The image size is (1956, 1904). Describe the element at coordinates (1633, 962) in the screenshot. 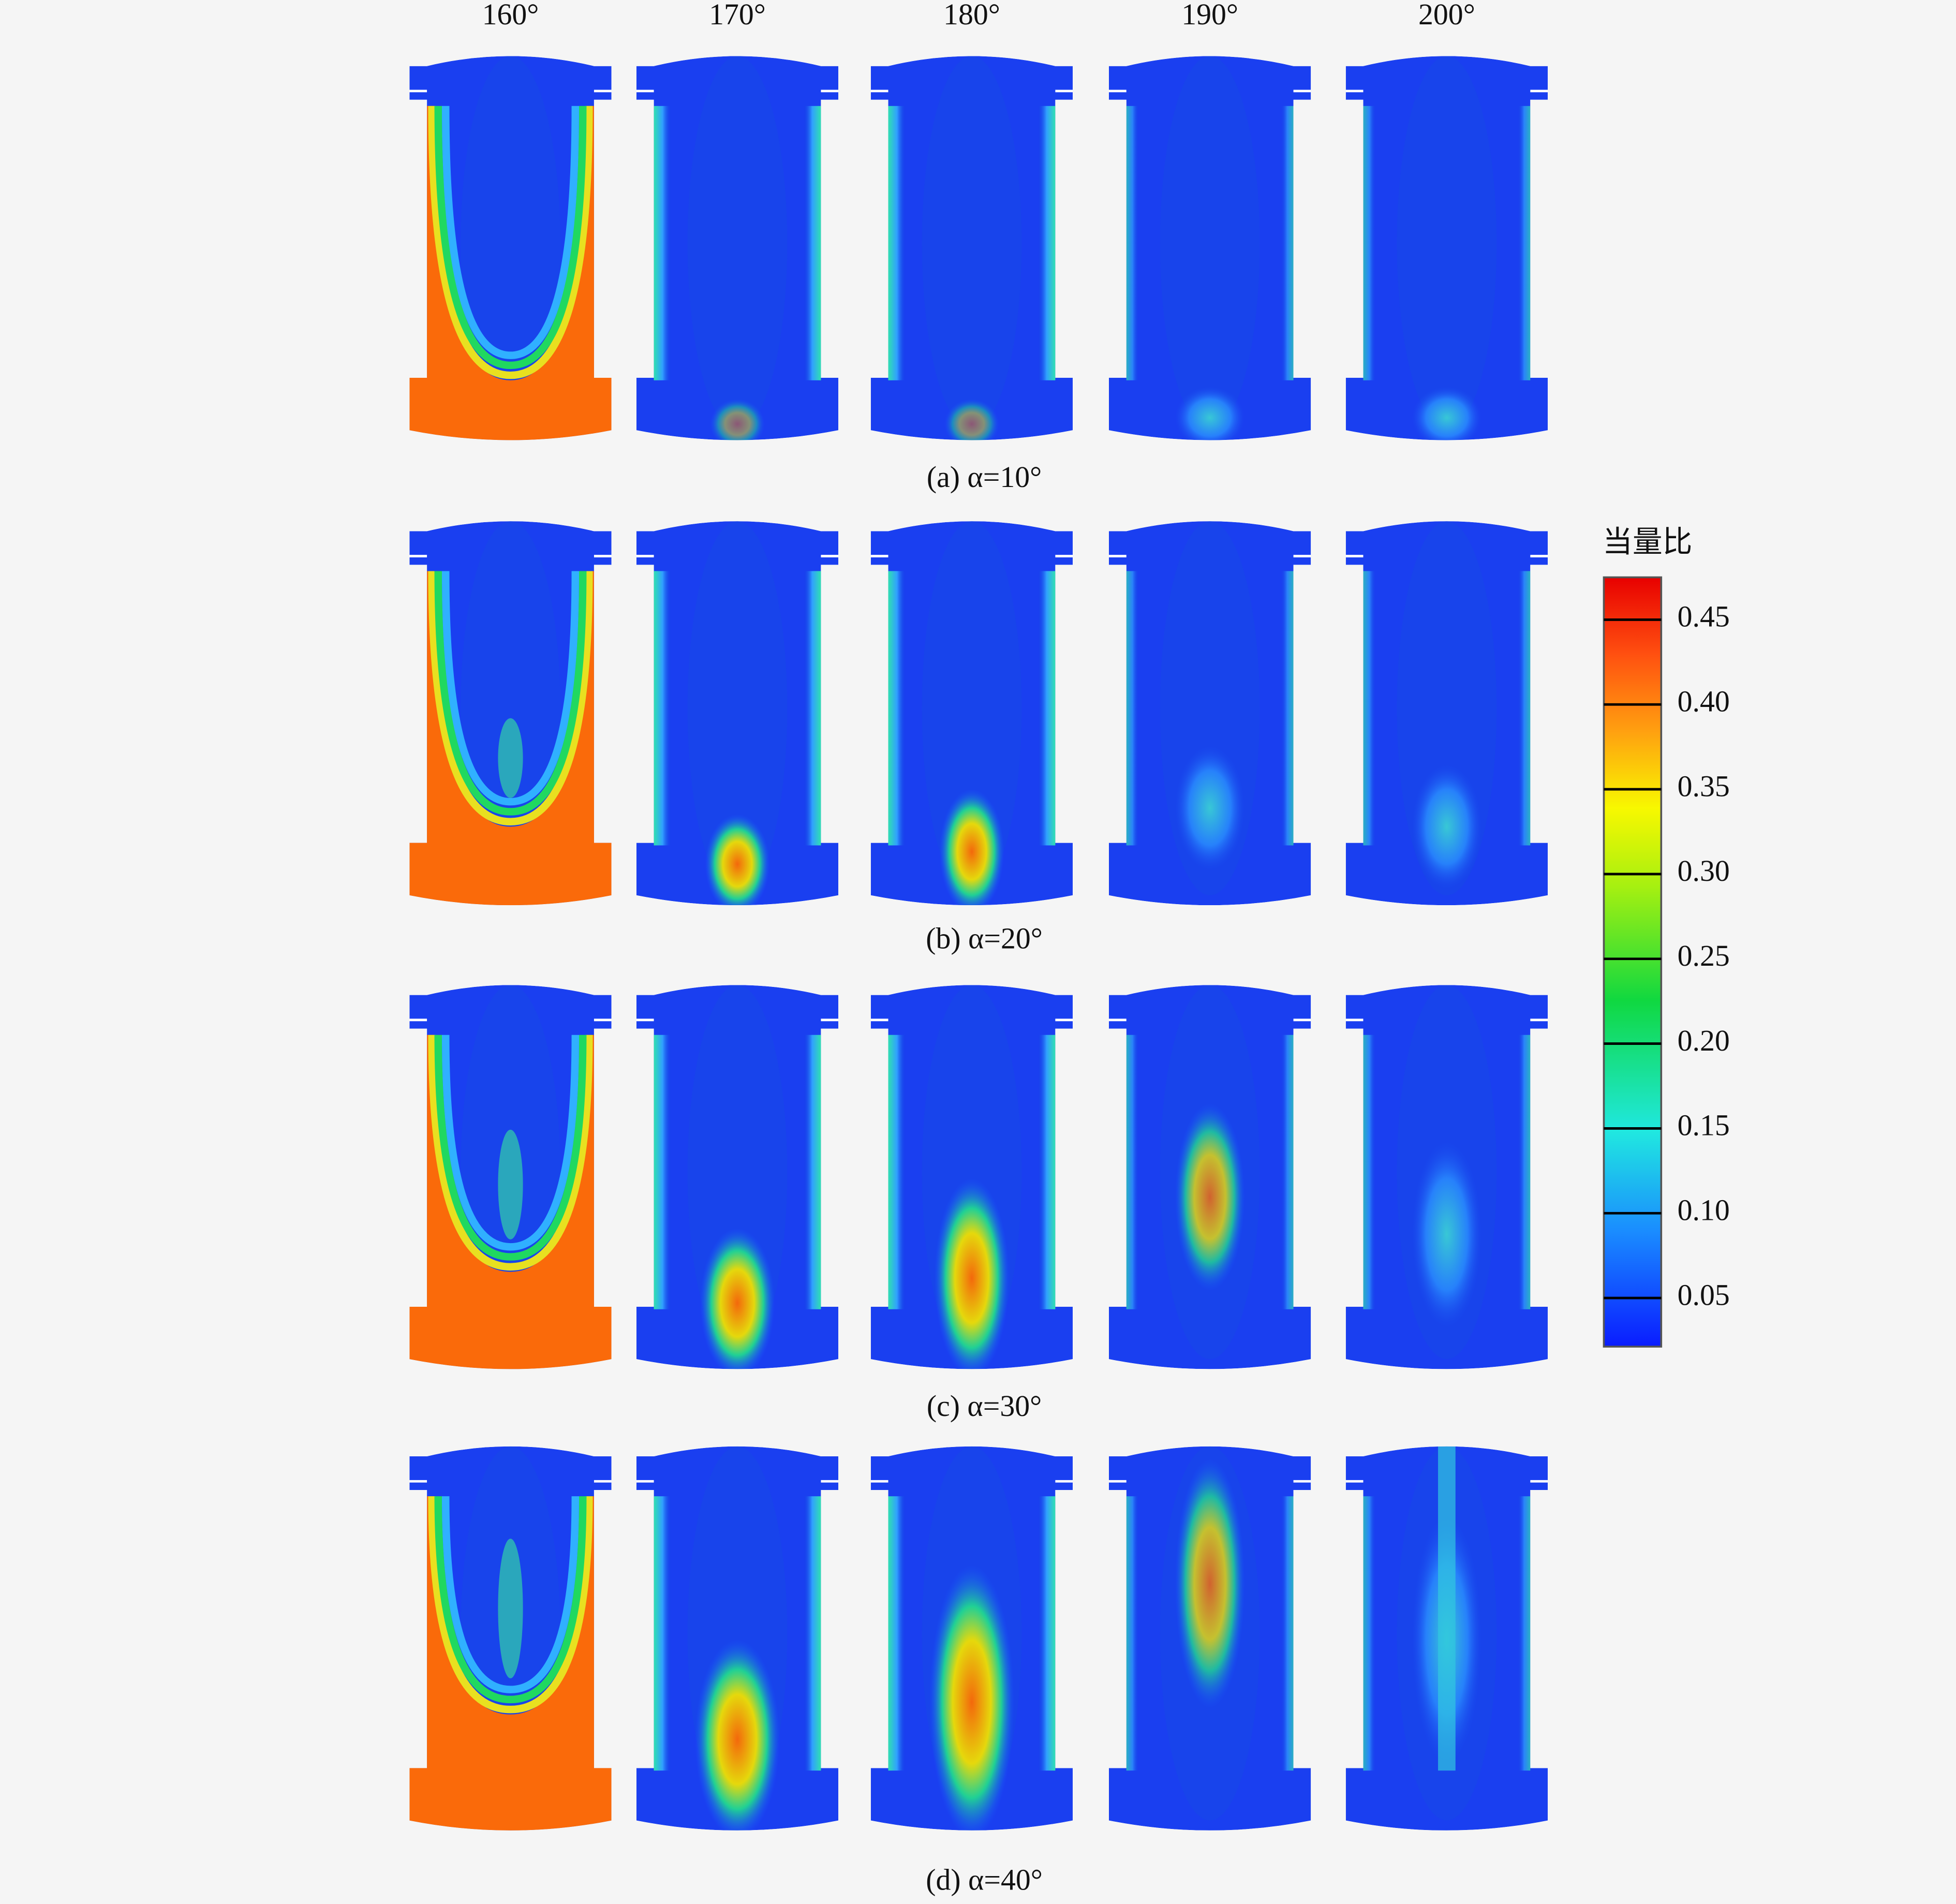

I see `colorbar-scale` at that location.